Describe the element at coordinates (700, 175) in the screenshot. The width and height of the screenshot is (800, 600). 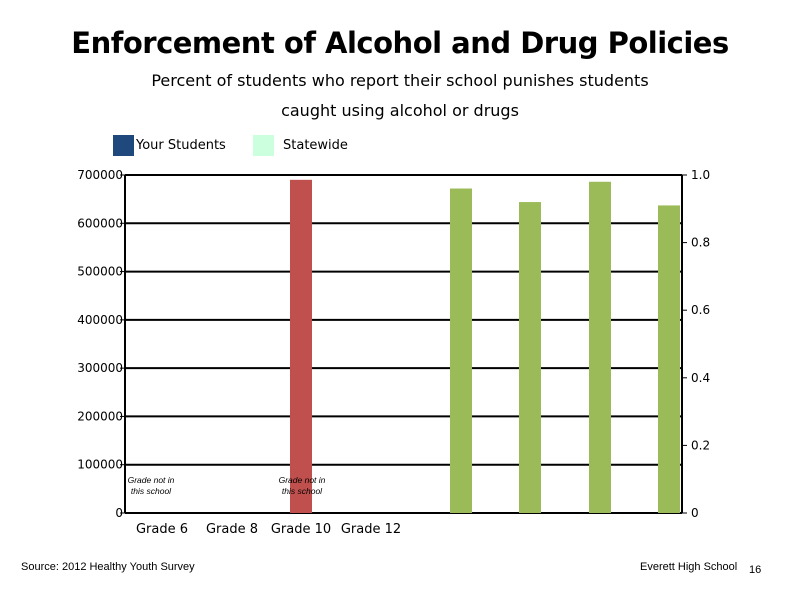
I see `right-axis-tick-label: 1.0` at that location.